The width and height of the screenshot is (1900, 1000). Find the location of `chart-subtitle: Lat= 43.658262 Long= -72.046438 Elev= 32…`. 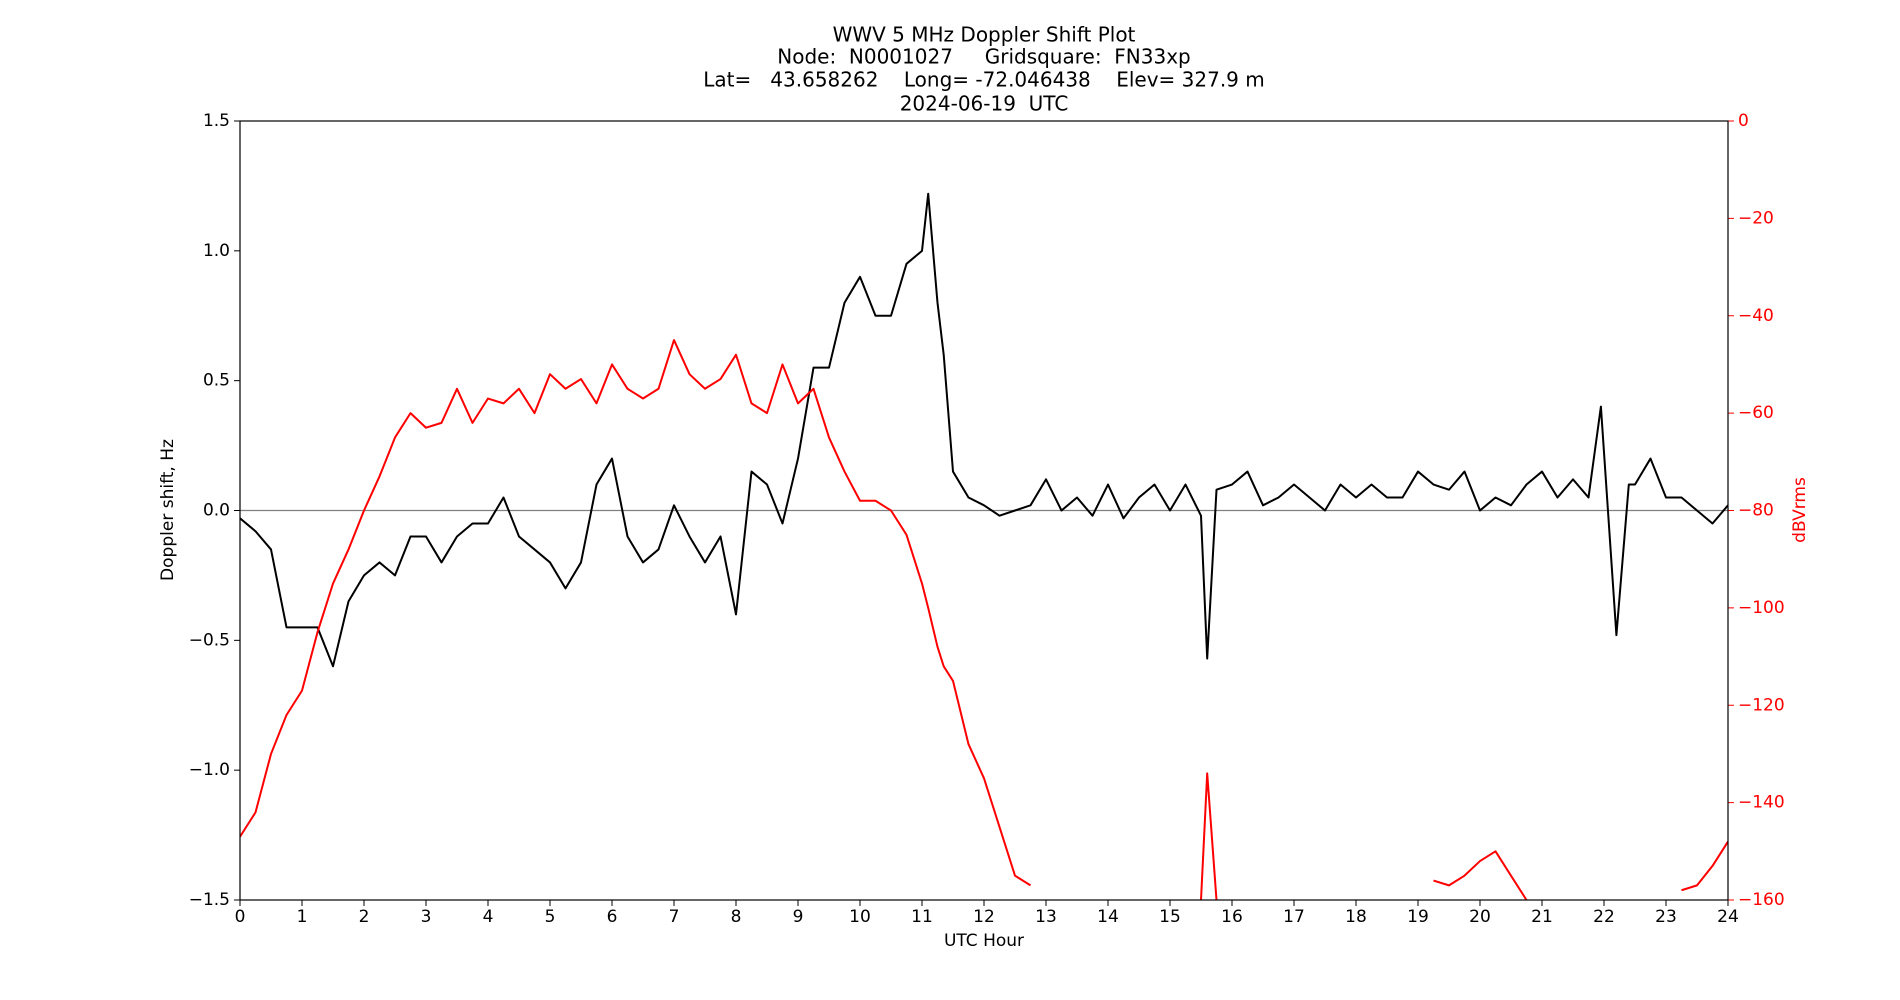

chart-subtitle: Lat= 43.658262 Long= -72.046438 Elev= 32… is located at coordinates (984, 80).